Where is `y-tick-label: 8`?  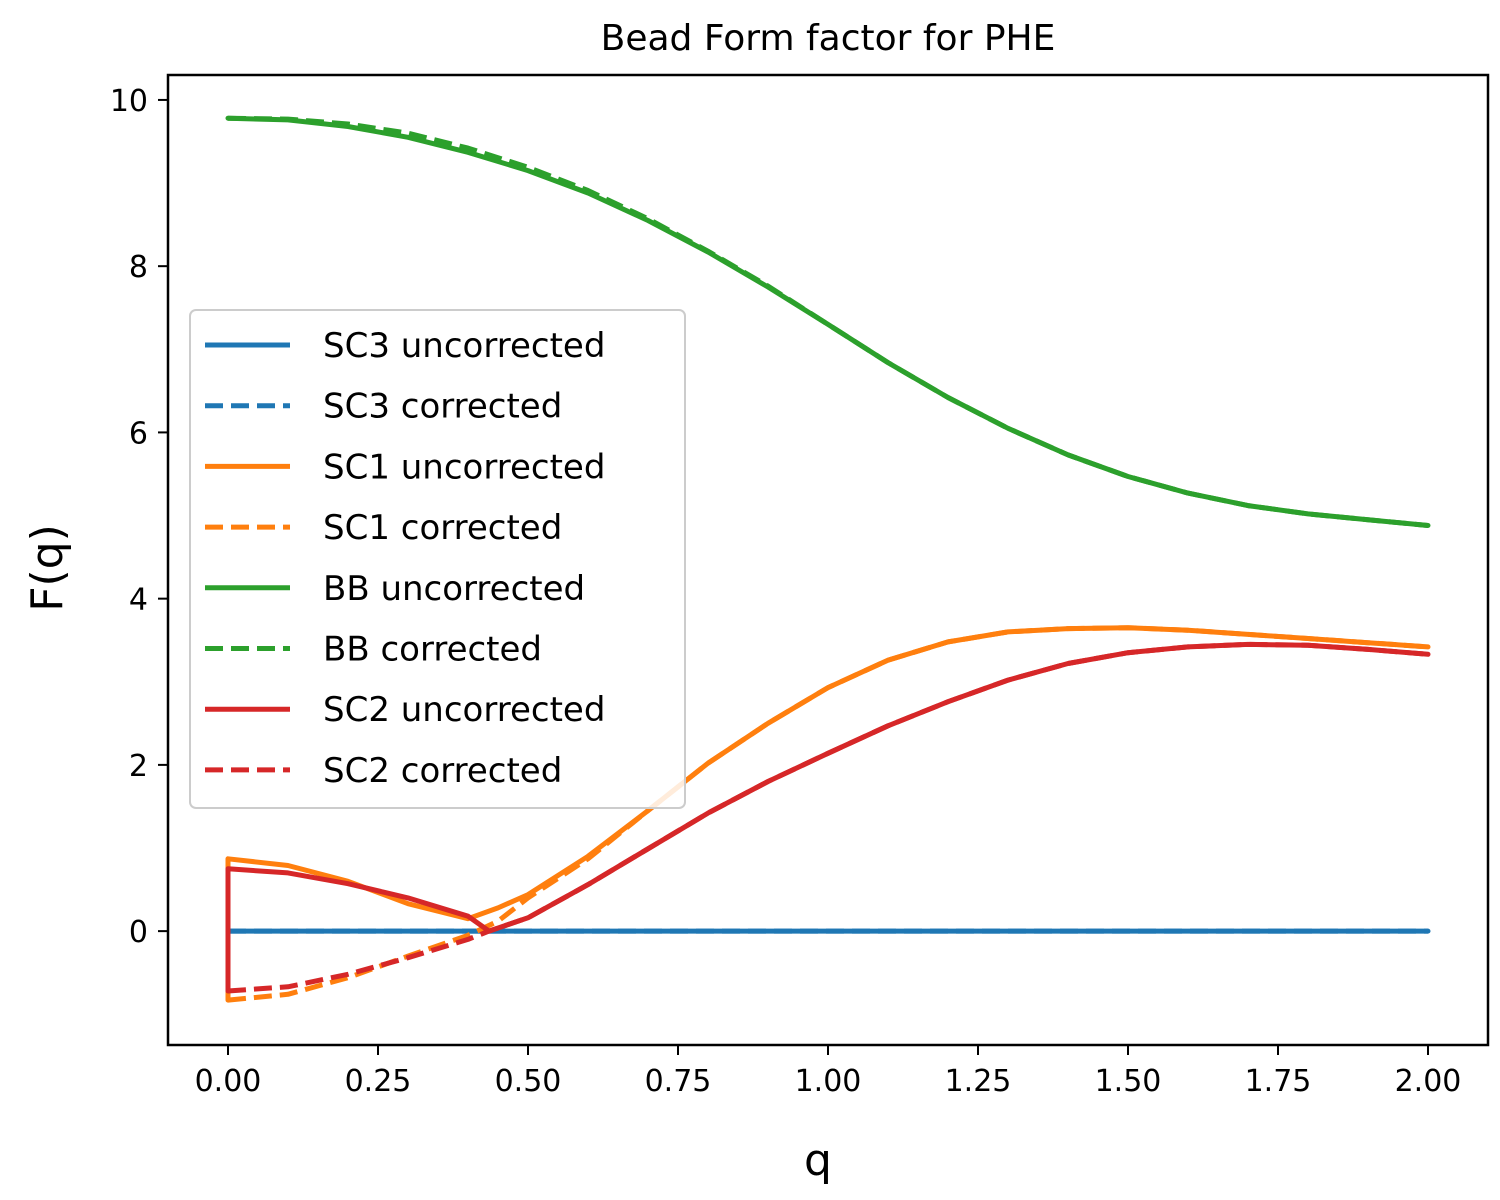 y-tick-label: 8 is located at coordinates (138, 267).